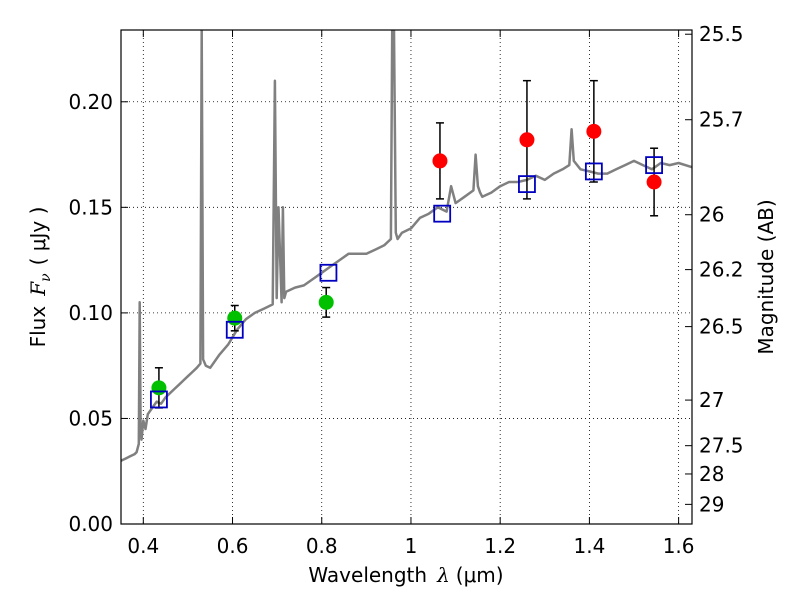  What do you see at coordinates (322, 546) in the screenshot?
I see `x-tick-label: 0.8` at bounding box center [322, 546].